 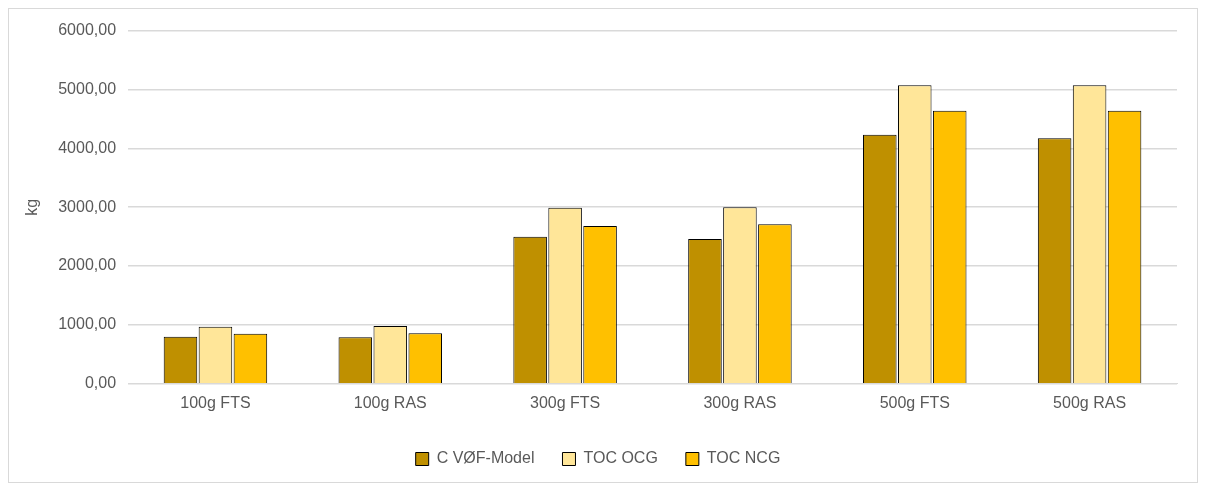 What do you see at coordinates (215, 402) in the screenshot?
I see `x-tick-label: 100g FTS` at bounding box center [215, 402].